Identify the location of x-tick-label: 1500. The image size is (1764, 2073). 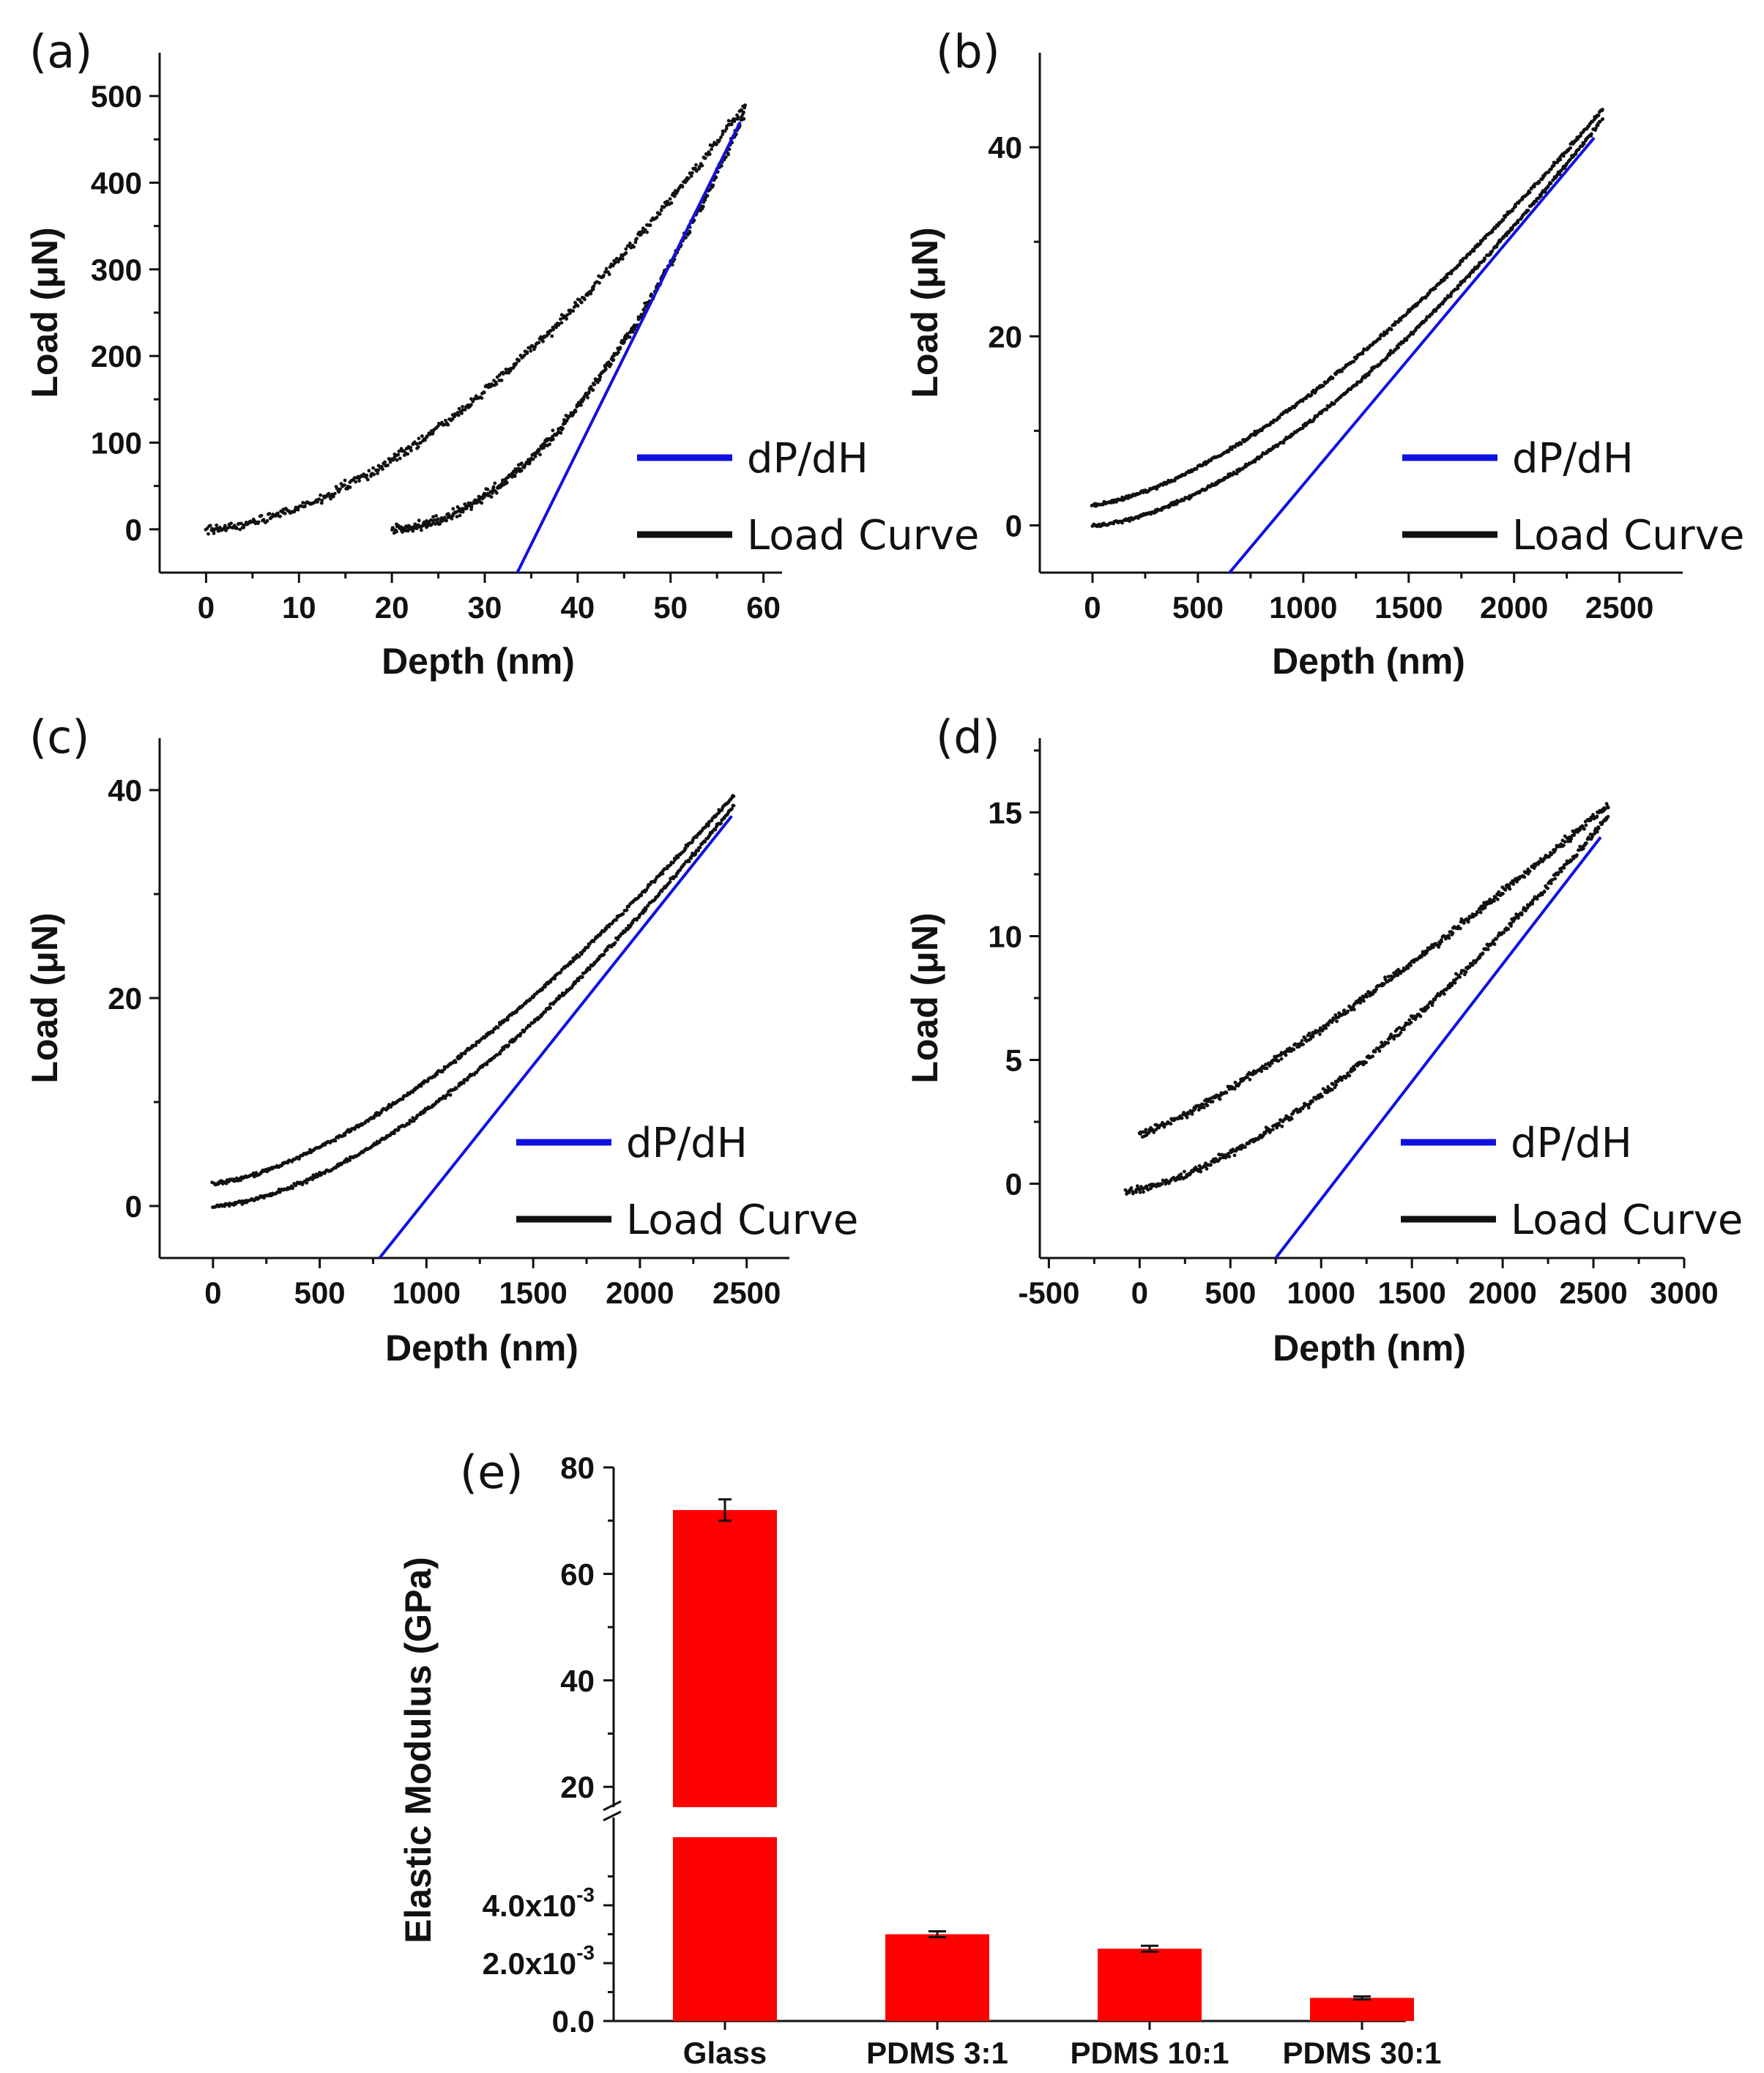
(533, 1293).